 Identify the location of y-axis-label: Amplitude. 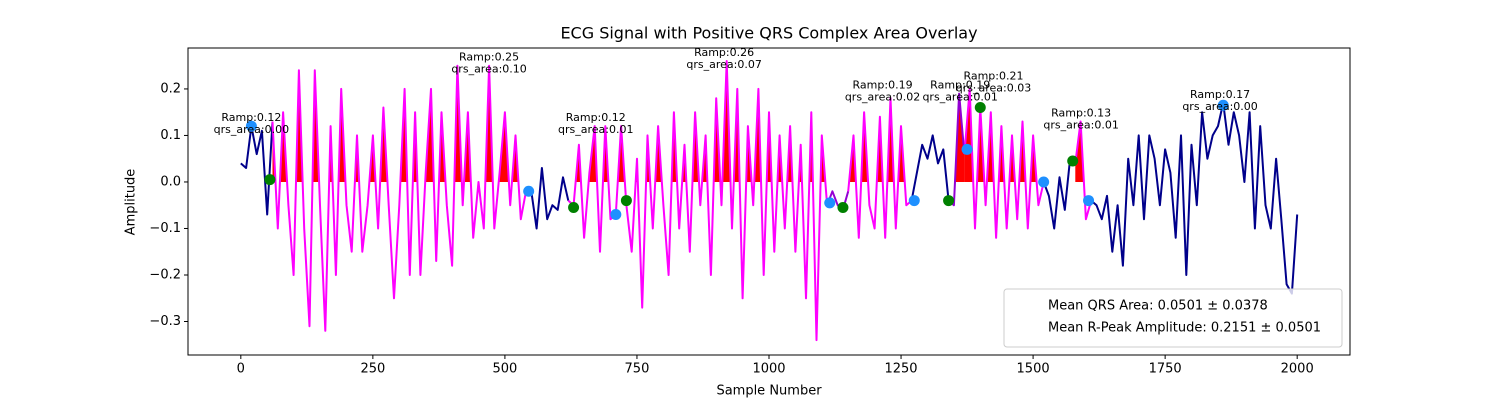
(131, 202).